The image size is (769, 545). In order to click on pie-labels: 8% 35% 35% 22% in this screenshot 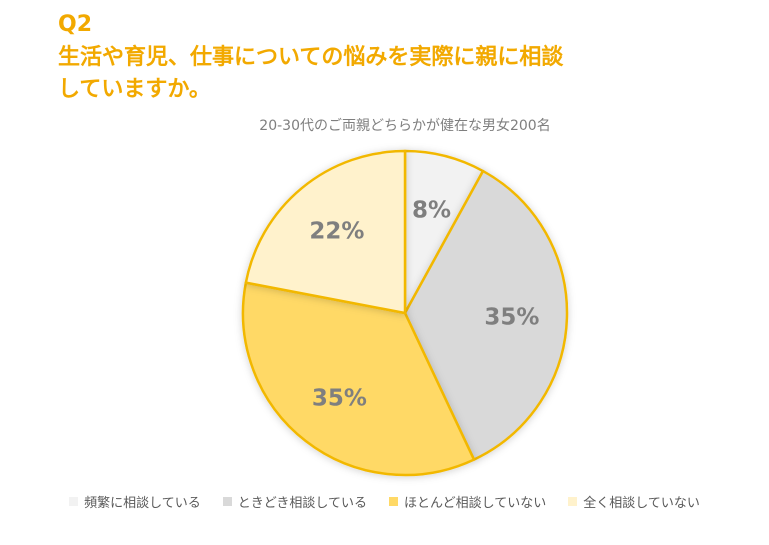, I will do `click(424, 304)`.